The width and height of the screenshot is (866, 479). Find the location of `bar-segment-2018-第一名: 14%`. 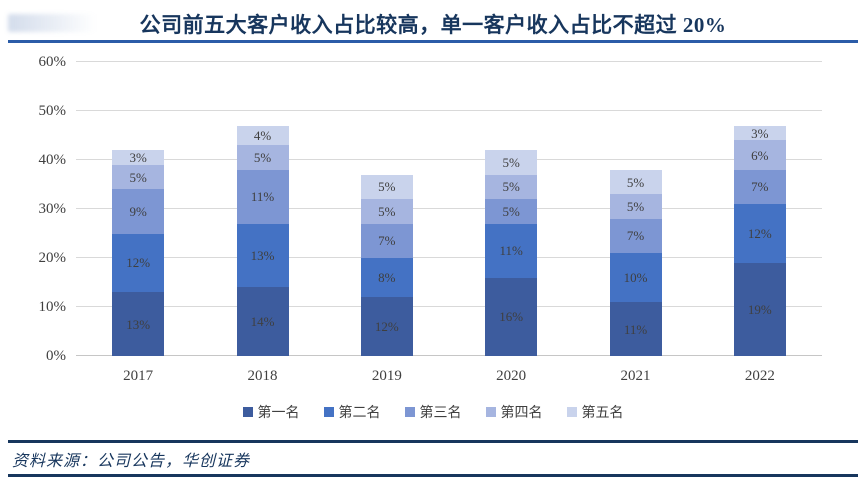

bar-segment-2018-第一名: 14% is located at coordinates (262, 321).